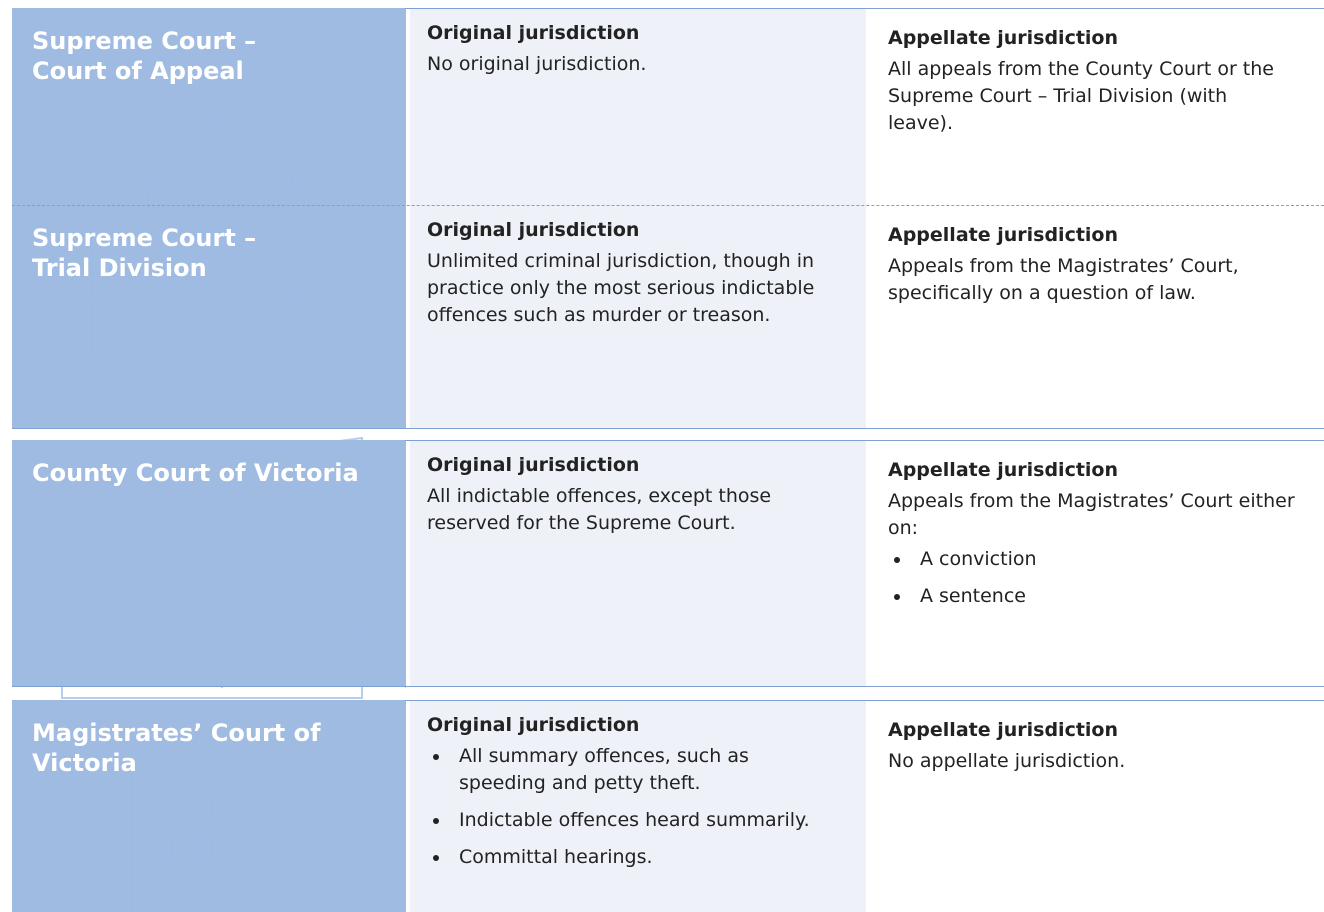 The image size is (1324, 912). Describe the element at coordinates (628, 857) in the screenshot. I see `list-item: Committal hearings.` at that location.